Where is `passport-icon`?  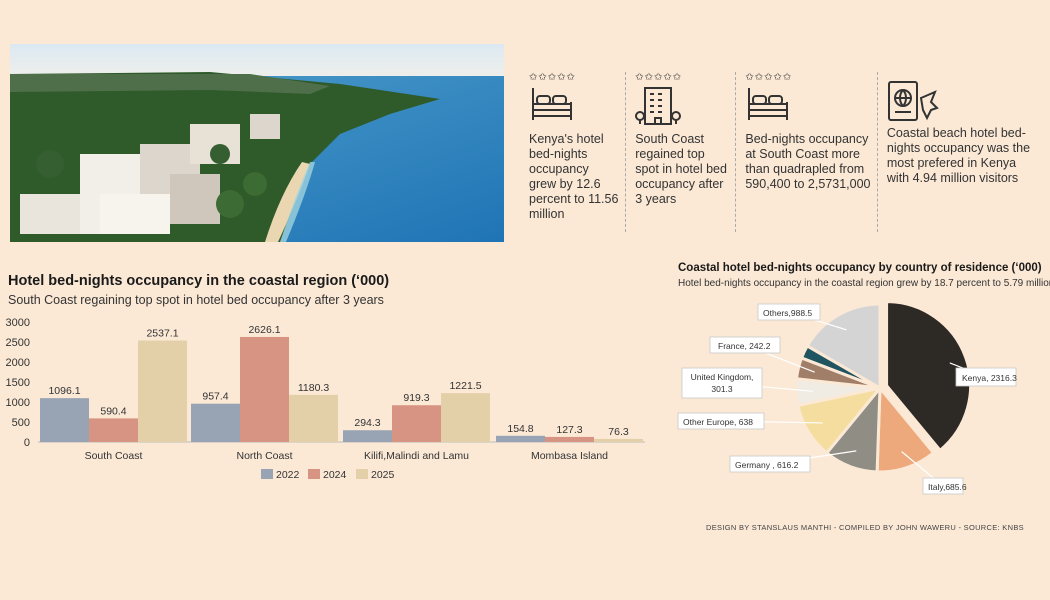 passport-icon is located at coordinates (960, 100).